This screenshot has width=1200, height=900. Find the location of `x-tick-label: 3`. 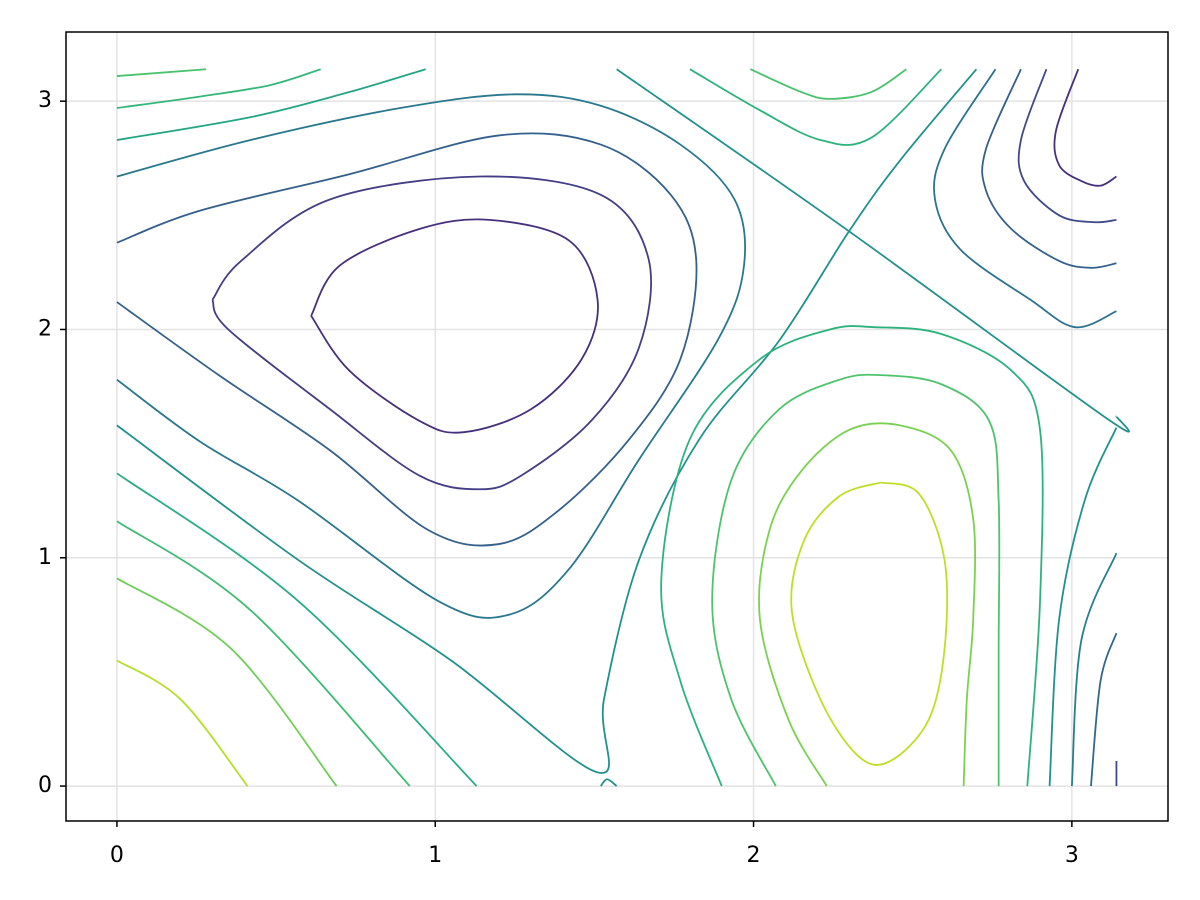

x-tick-label: 3 is located at coordinates (1072, 855).